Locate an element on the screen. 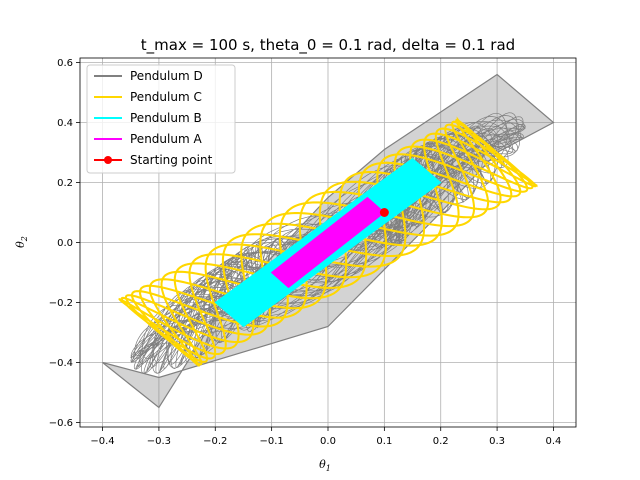  x-tick-label: 0.4 is located at coordinates (554, 441).